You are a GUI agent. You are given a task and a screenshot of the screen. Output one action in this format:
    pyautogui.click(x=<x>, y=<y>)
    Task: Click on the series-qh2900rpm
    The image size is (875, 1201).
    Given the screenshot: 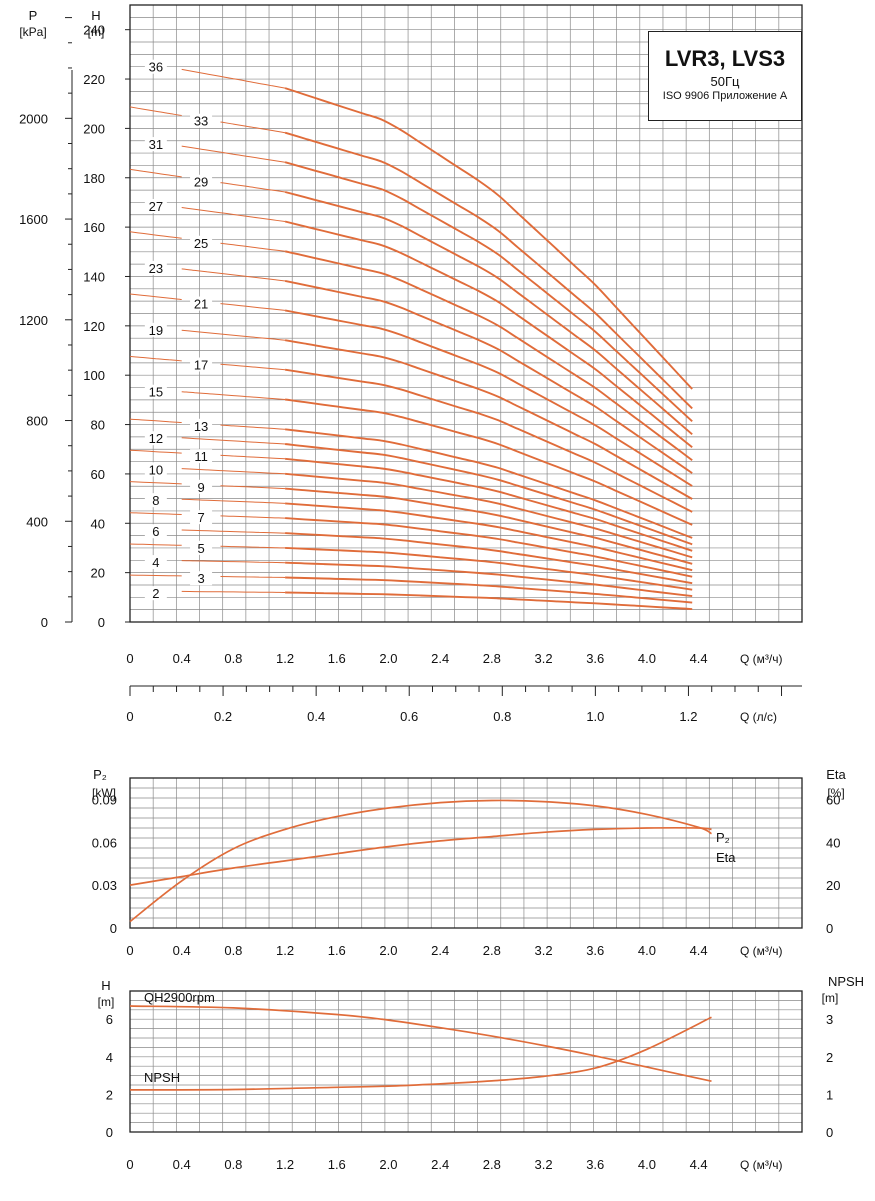 What is the action you would take?
    pyautogui.click(x=420, y=1044)
    